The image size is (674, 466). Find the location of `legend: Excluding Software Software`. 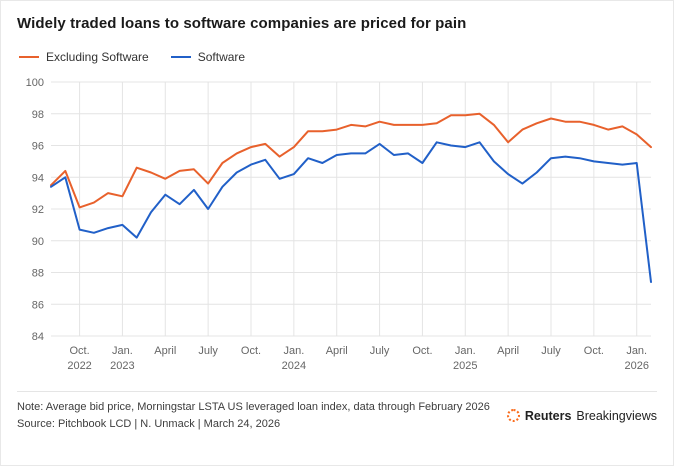

legend: Excluding Software Software is located at coordinates (338, 57).